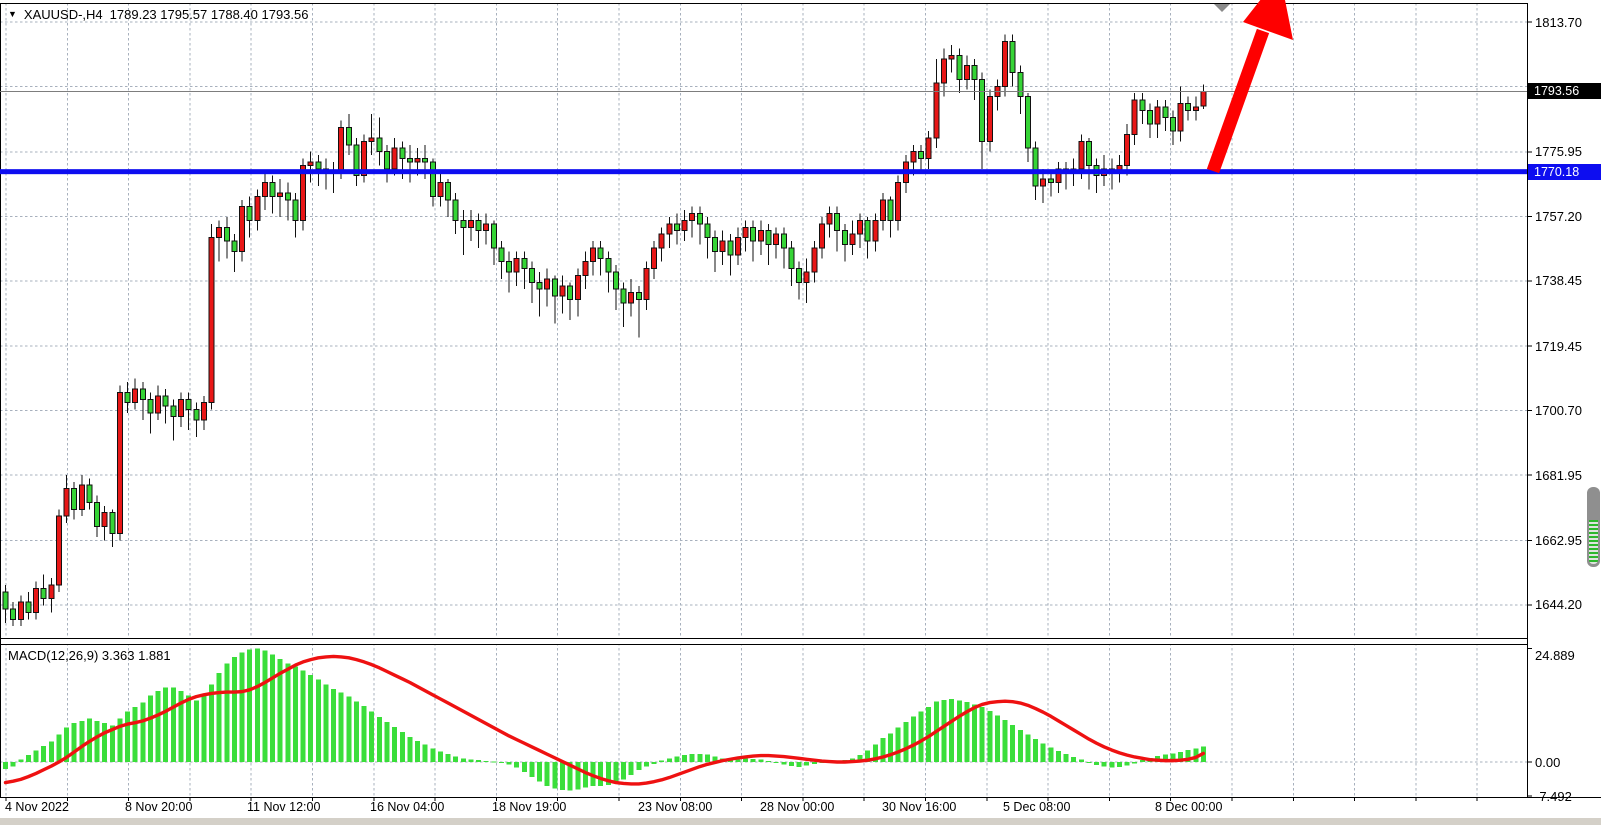 The height and width of the screenshot is (825, 1601). Describe the element at coordinates (1268, 20) in the screenshot. I see `trend-arrow-head` at that location.